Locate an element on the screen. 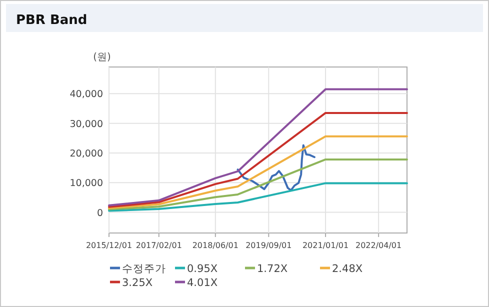 Image resolution: width=489 pixels, height=307 pixels. y-tick-label: 0 is located at coordinates (99, 213).